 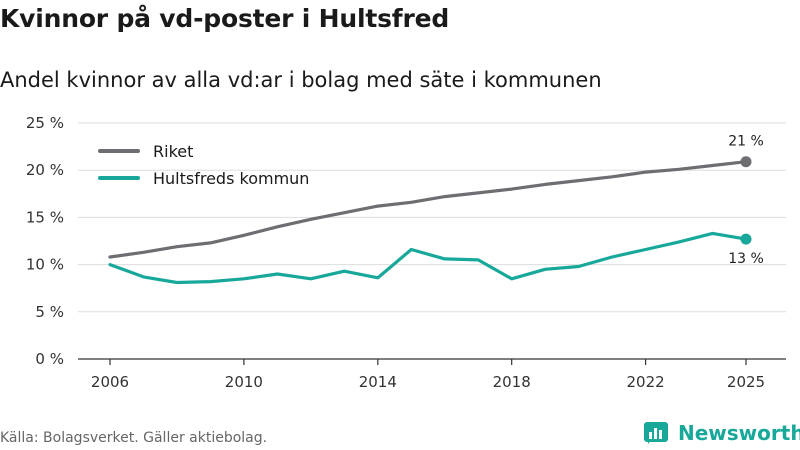 What do you see at coordinates (173, 151) in the screenshot?
I see `legend-label: Riket` at bounding box center [173, 151].